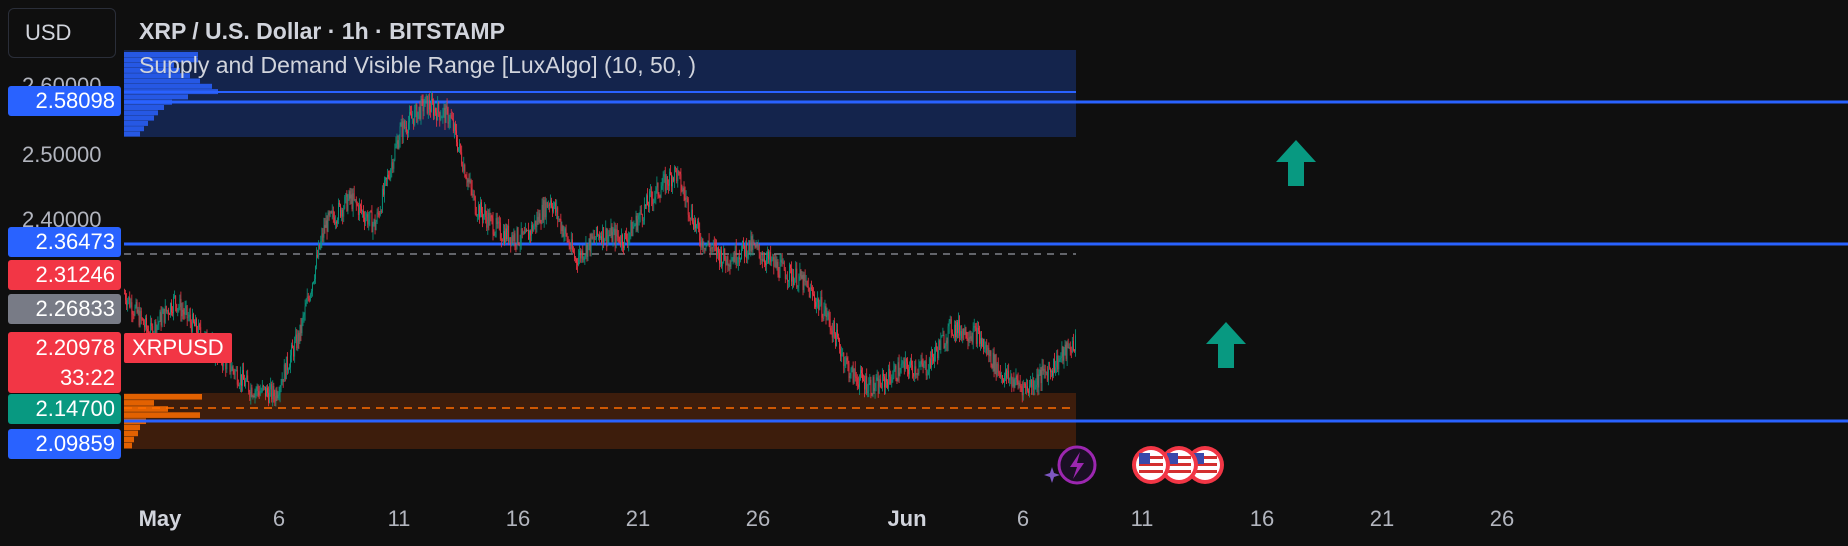  I want to click on bar-countdown: 33:22, so click(87, 377).